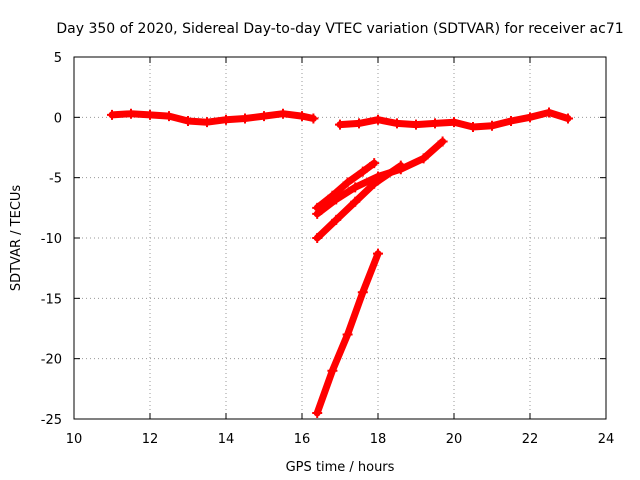  I want to click on y-tick-label: -10, so click(51, 239).